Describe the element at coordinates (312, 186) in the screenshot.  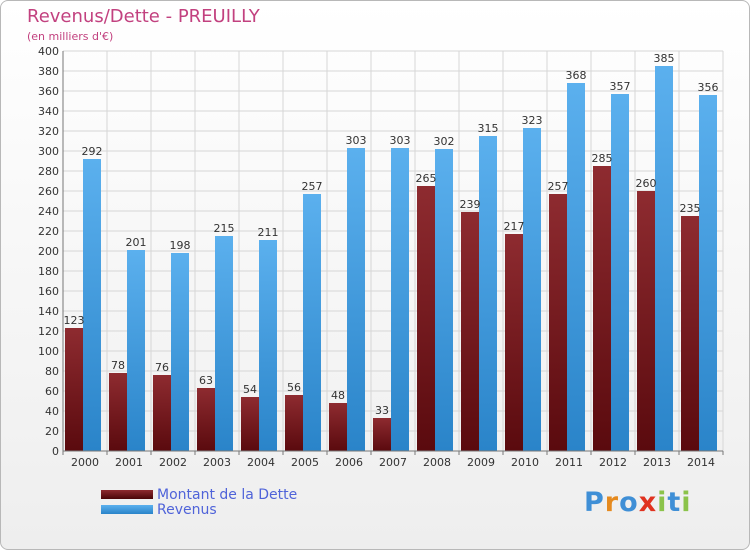
I see `data-label-revenus: 257` at that location.